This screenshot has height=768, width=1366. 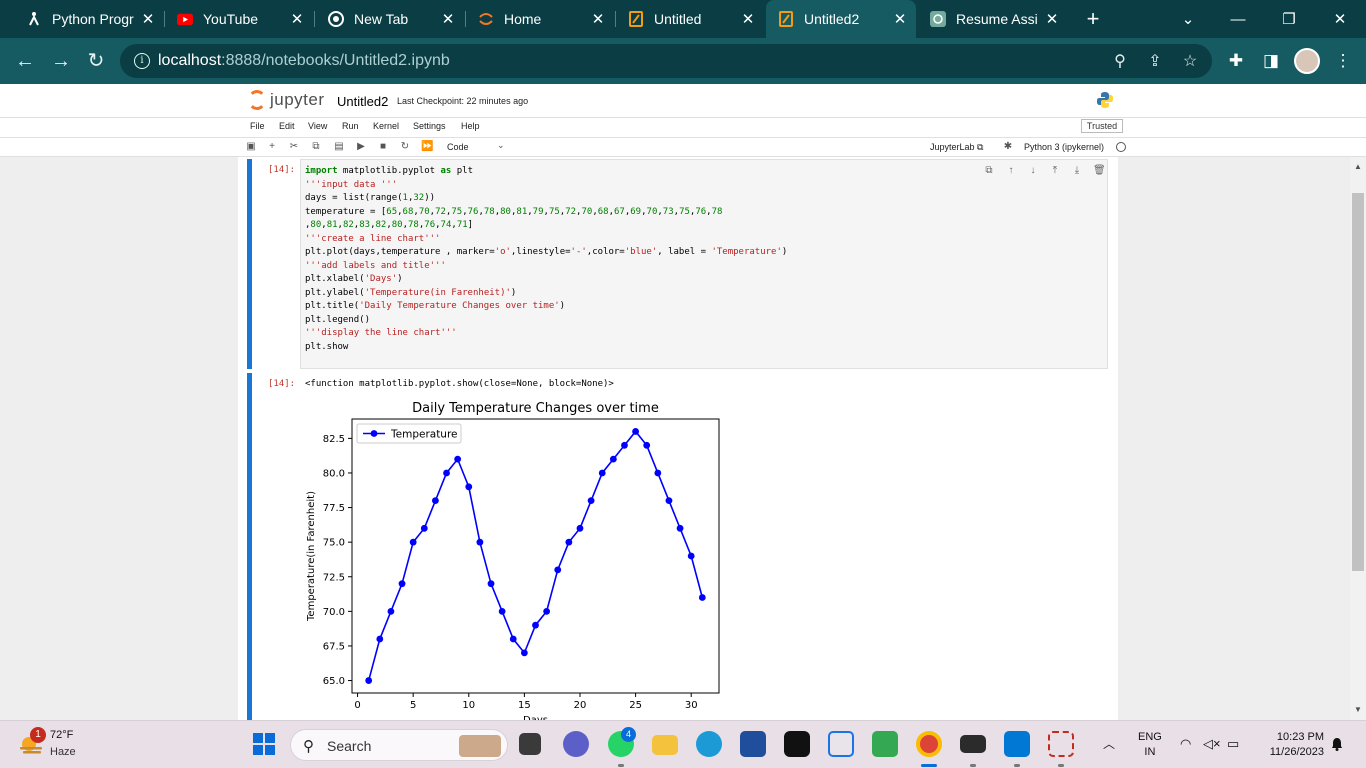 I want to click on side-panel-icon: ◨, so click(x=1271, y=60).